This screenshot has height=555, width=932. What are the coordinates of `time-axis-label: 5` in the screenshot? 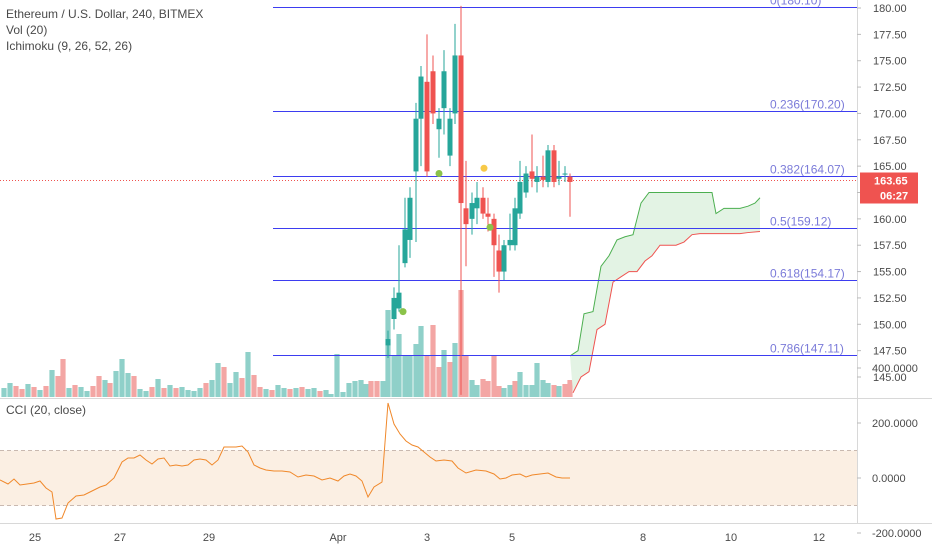 It's located at (512, 538).